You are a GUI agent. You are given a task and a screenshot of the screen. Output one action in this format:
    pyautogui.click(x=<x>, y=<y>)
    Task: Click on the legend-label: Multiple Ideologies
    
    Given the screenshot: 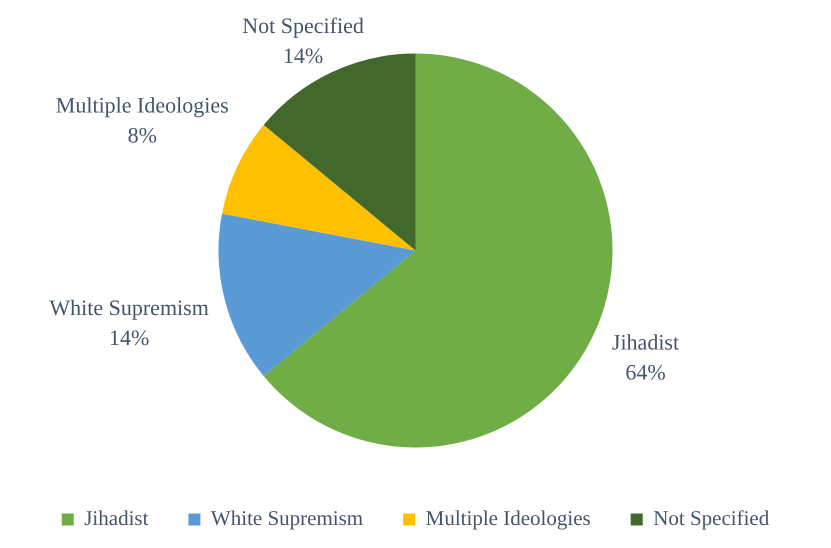 What is the action you would take?
    pyautogui.click(x=508, y=518)
    